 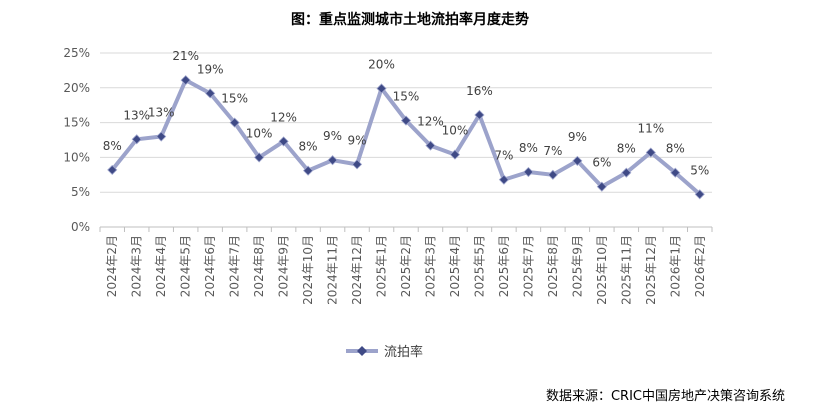 What do you see at coordinates (675, 266) in the screenshot?
I see `x-tick-label: 2026年1月` at bounding box center [675, 266].